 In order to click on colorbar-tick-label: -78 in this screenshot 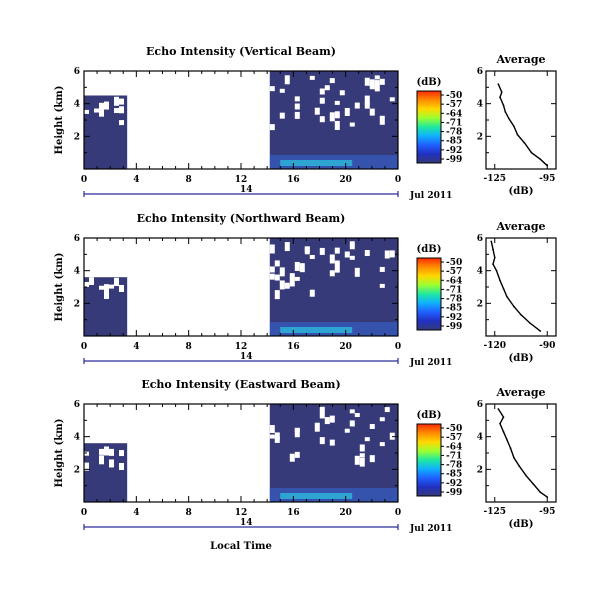, I will do `click(454, 466)`.